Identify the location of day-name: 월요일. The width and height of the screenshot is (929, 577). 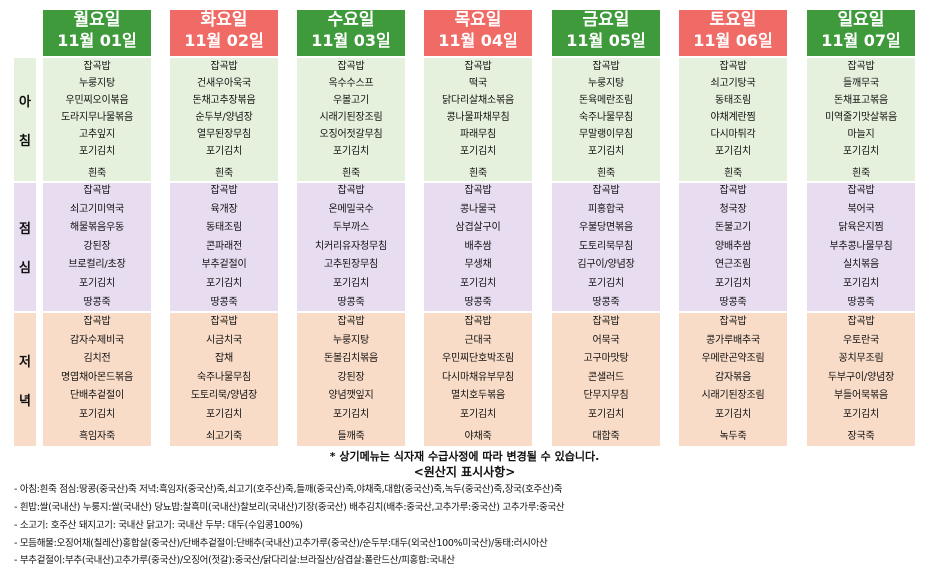
(97, 20).